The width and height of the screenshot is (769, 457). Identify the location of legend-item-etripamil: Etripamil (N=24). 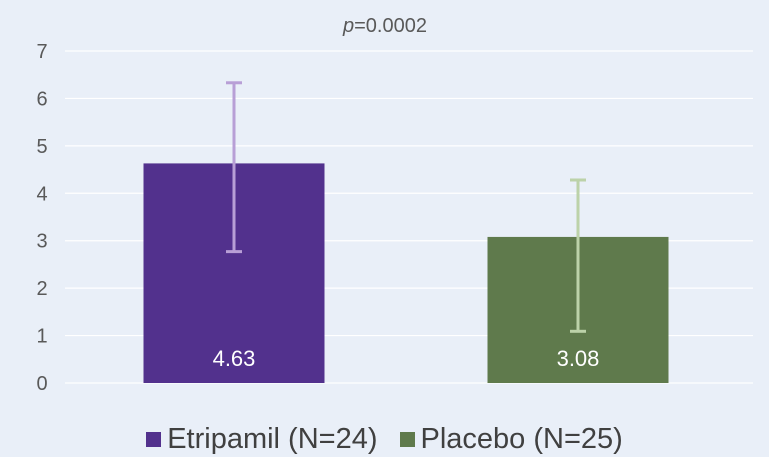
(262, 439).